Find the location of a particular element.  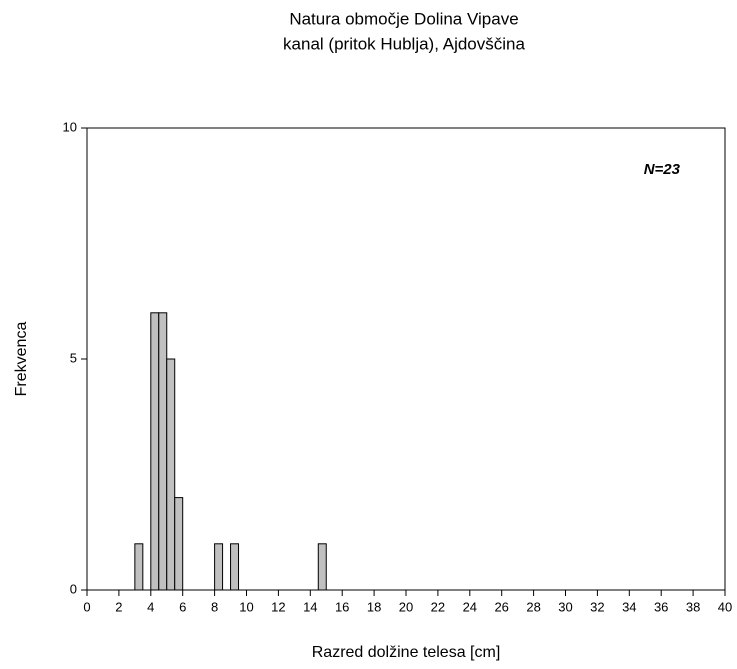

y-tick-label: 5 is located at coordinates (73, 357).